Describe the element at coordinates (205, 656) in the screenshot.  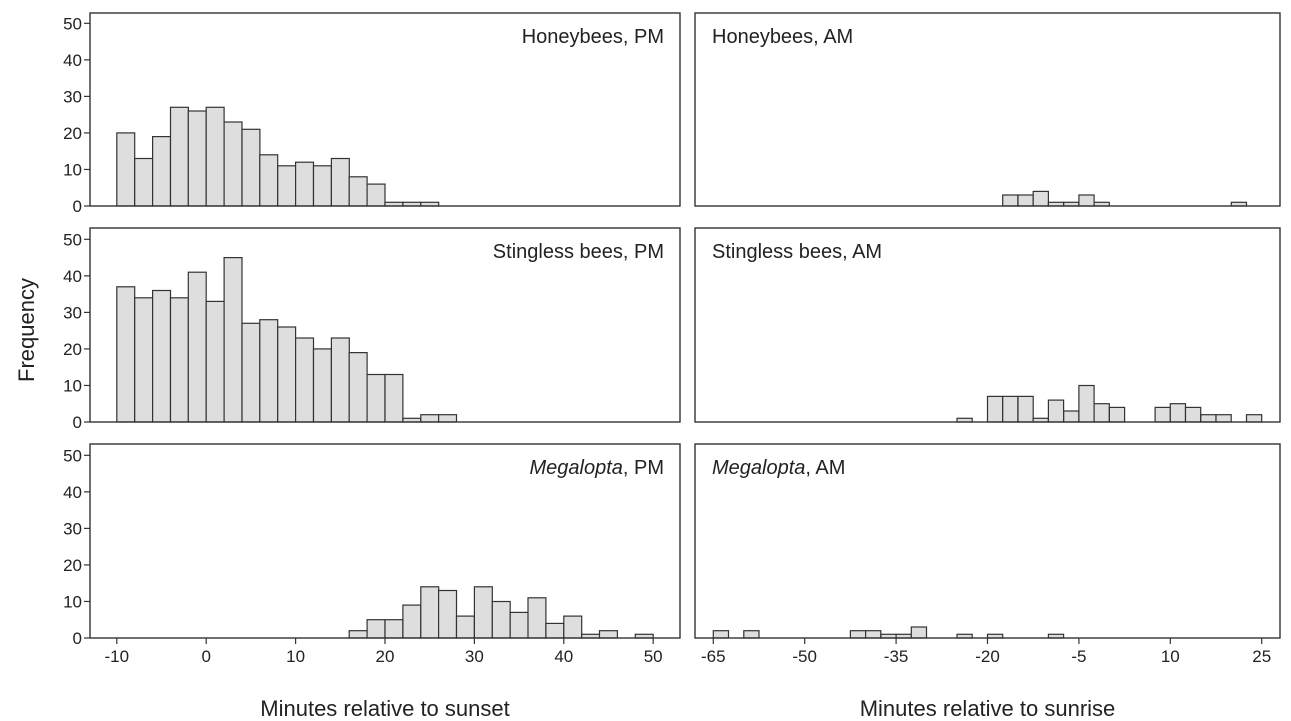
I see `x-tick-label: 0` at that location.